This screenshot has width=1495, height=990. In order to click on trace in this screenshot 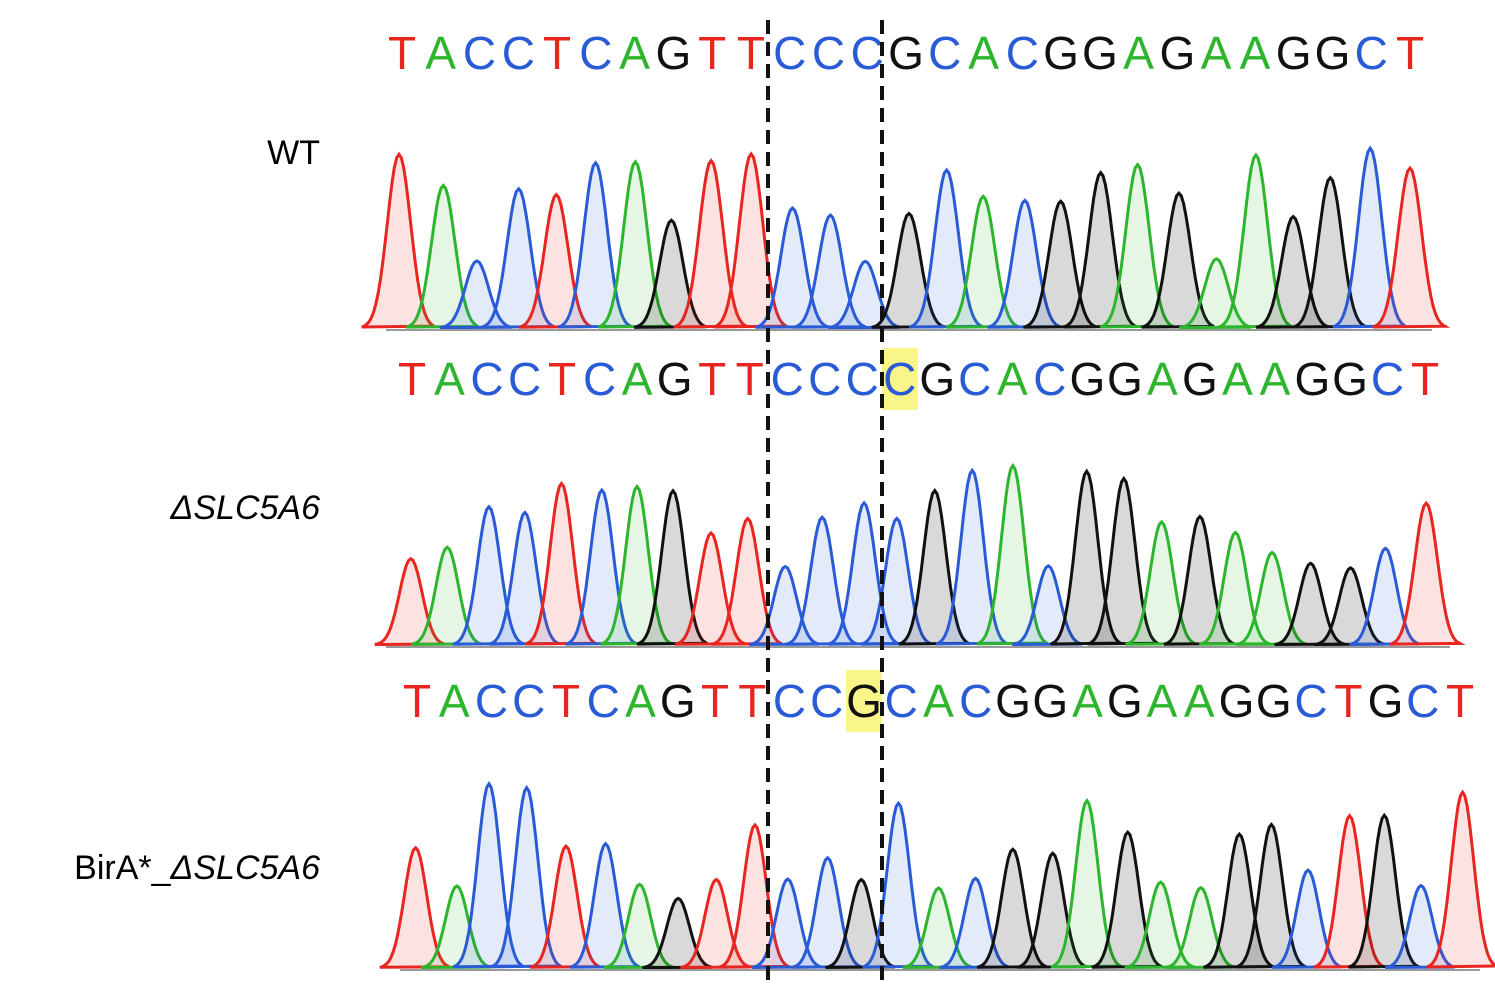, I will do `click(906, 237)`.